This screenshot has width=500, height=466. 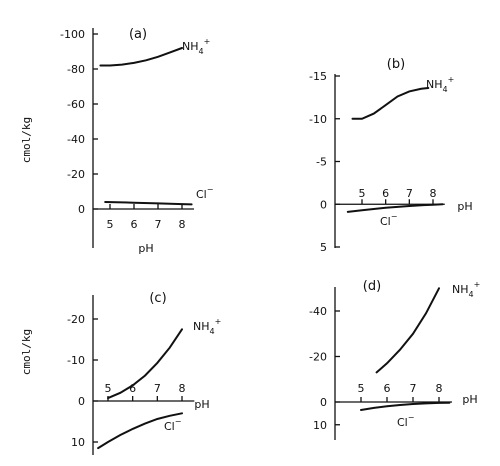 I want to click on panel-label: (d), so click(x=372, y=286).